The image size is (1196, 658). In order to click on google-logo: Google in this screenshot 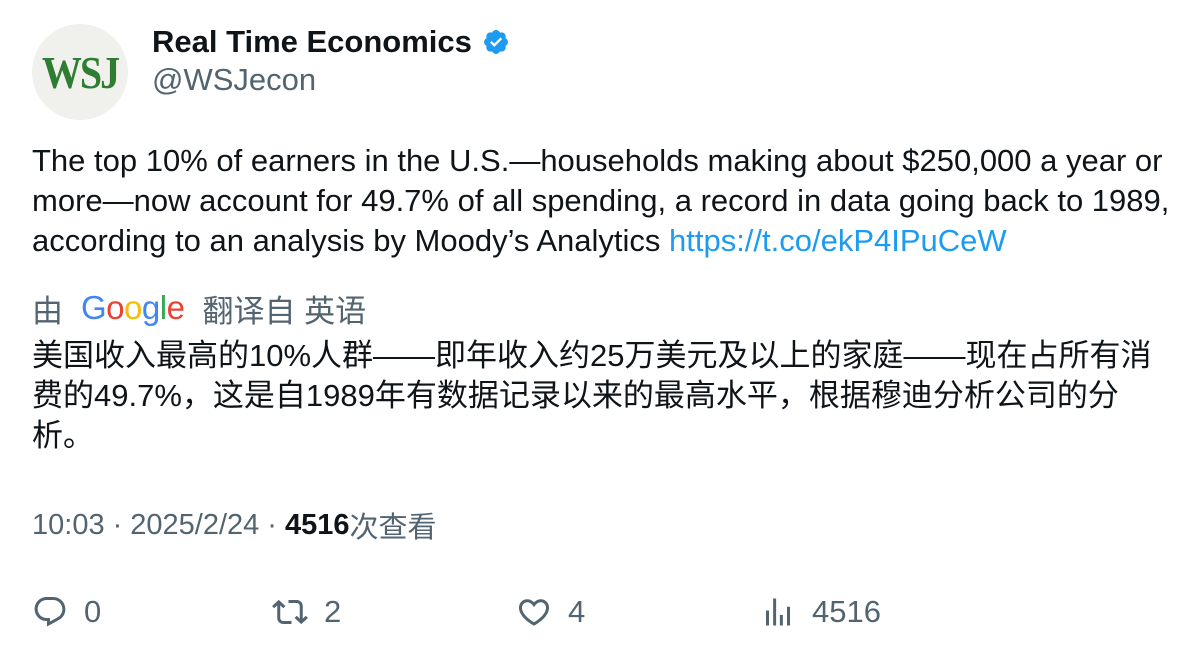, I will do `click(133, 307)`.